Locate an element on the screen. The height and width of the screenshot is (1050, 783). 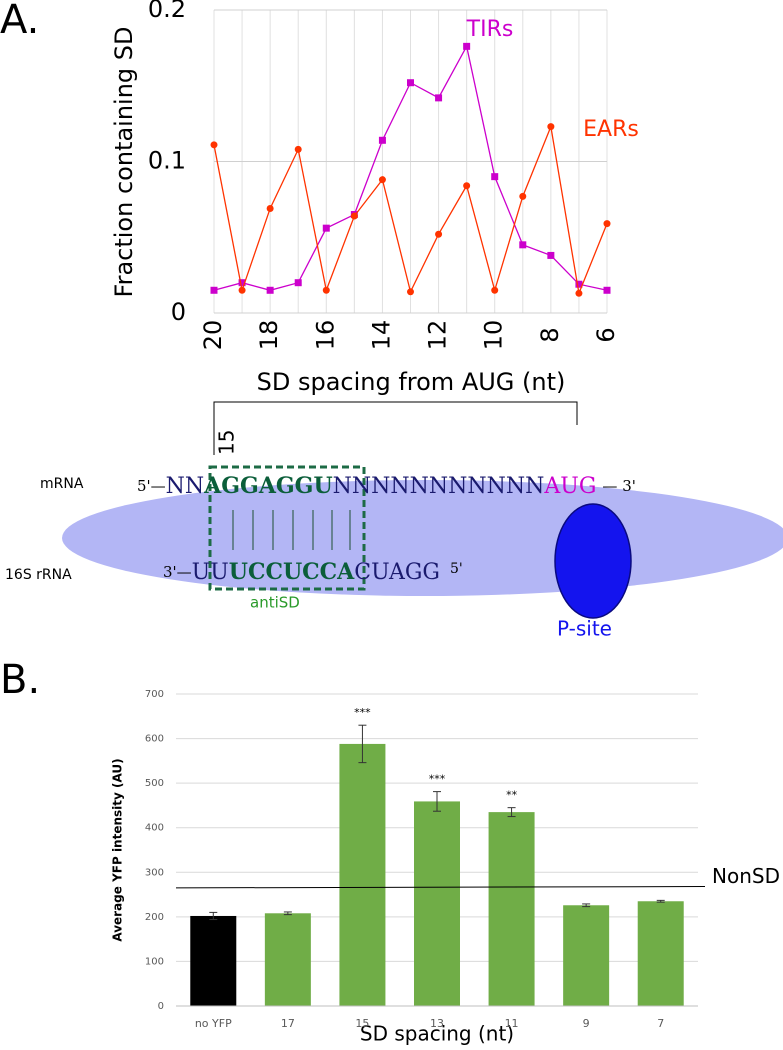
mrna-label: mRNA is located at coordinates (62, 484).